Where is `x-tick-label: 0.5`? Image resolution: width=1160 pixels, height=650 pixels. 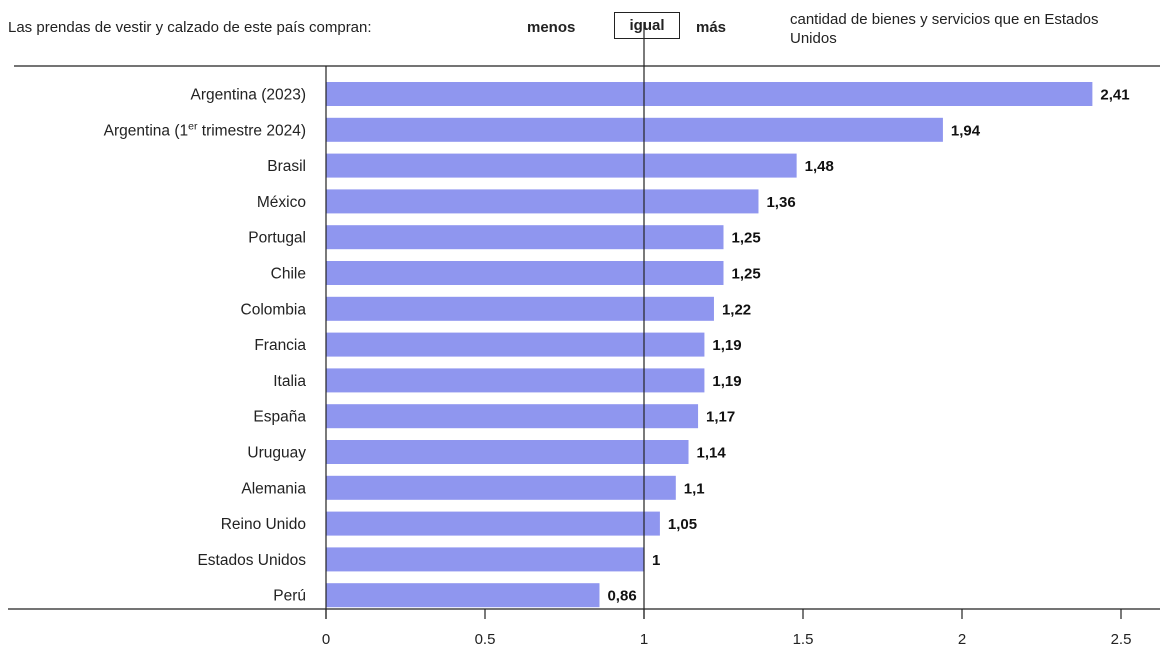
x-tick-label: 0.5 is located at coordinates (485, 639).